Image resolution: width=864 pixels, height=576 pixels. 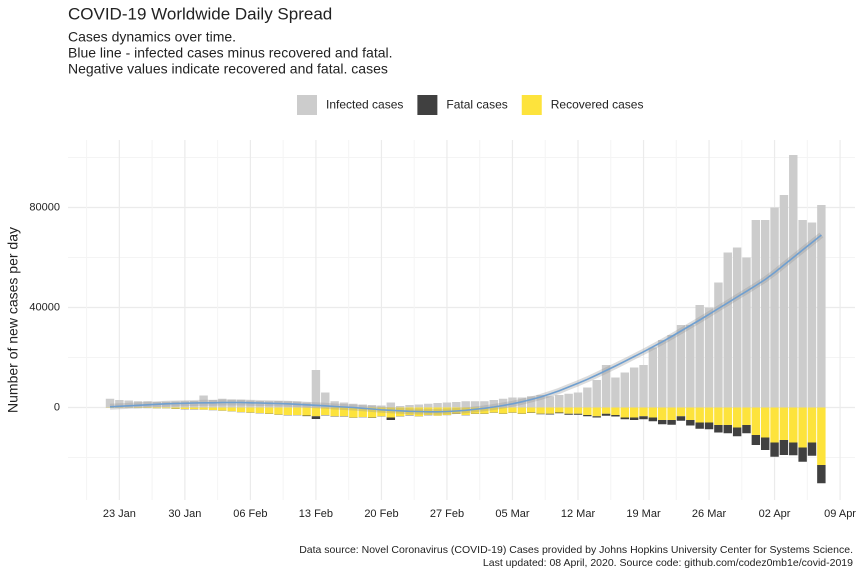 What do you see at coordinates (316, 514) in the screenshot?
I see `x-tick-label: 13 Feb` at bounding box center [316, 514].